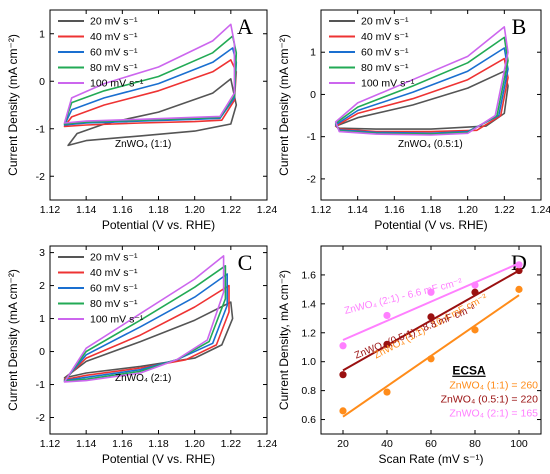 The height and width of the screenshot is (474, 550). What do you see at coordinates (415, 332) in the screenshot?
I see `fit-label: ZnWO₄ (0.5:1) - 8.8 mF cm⁻²` at bounding box center [415, 332].